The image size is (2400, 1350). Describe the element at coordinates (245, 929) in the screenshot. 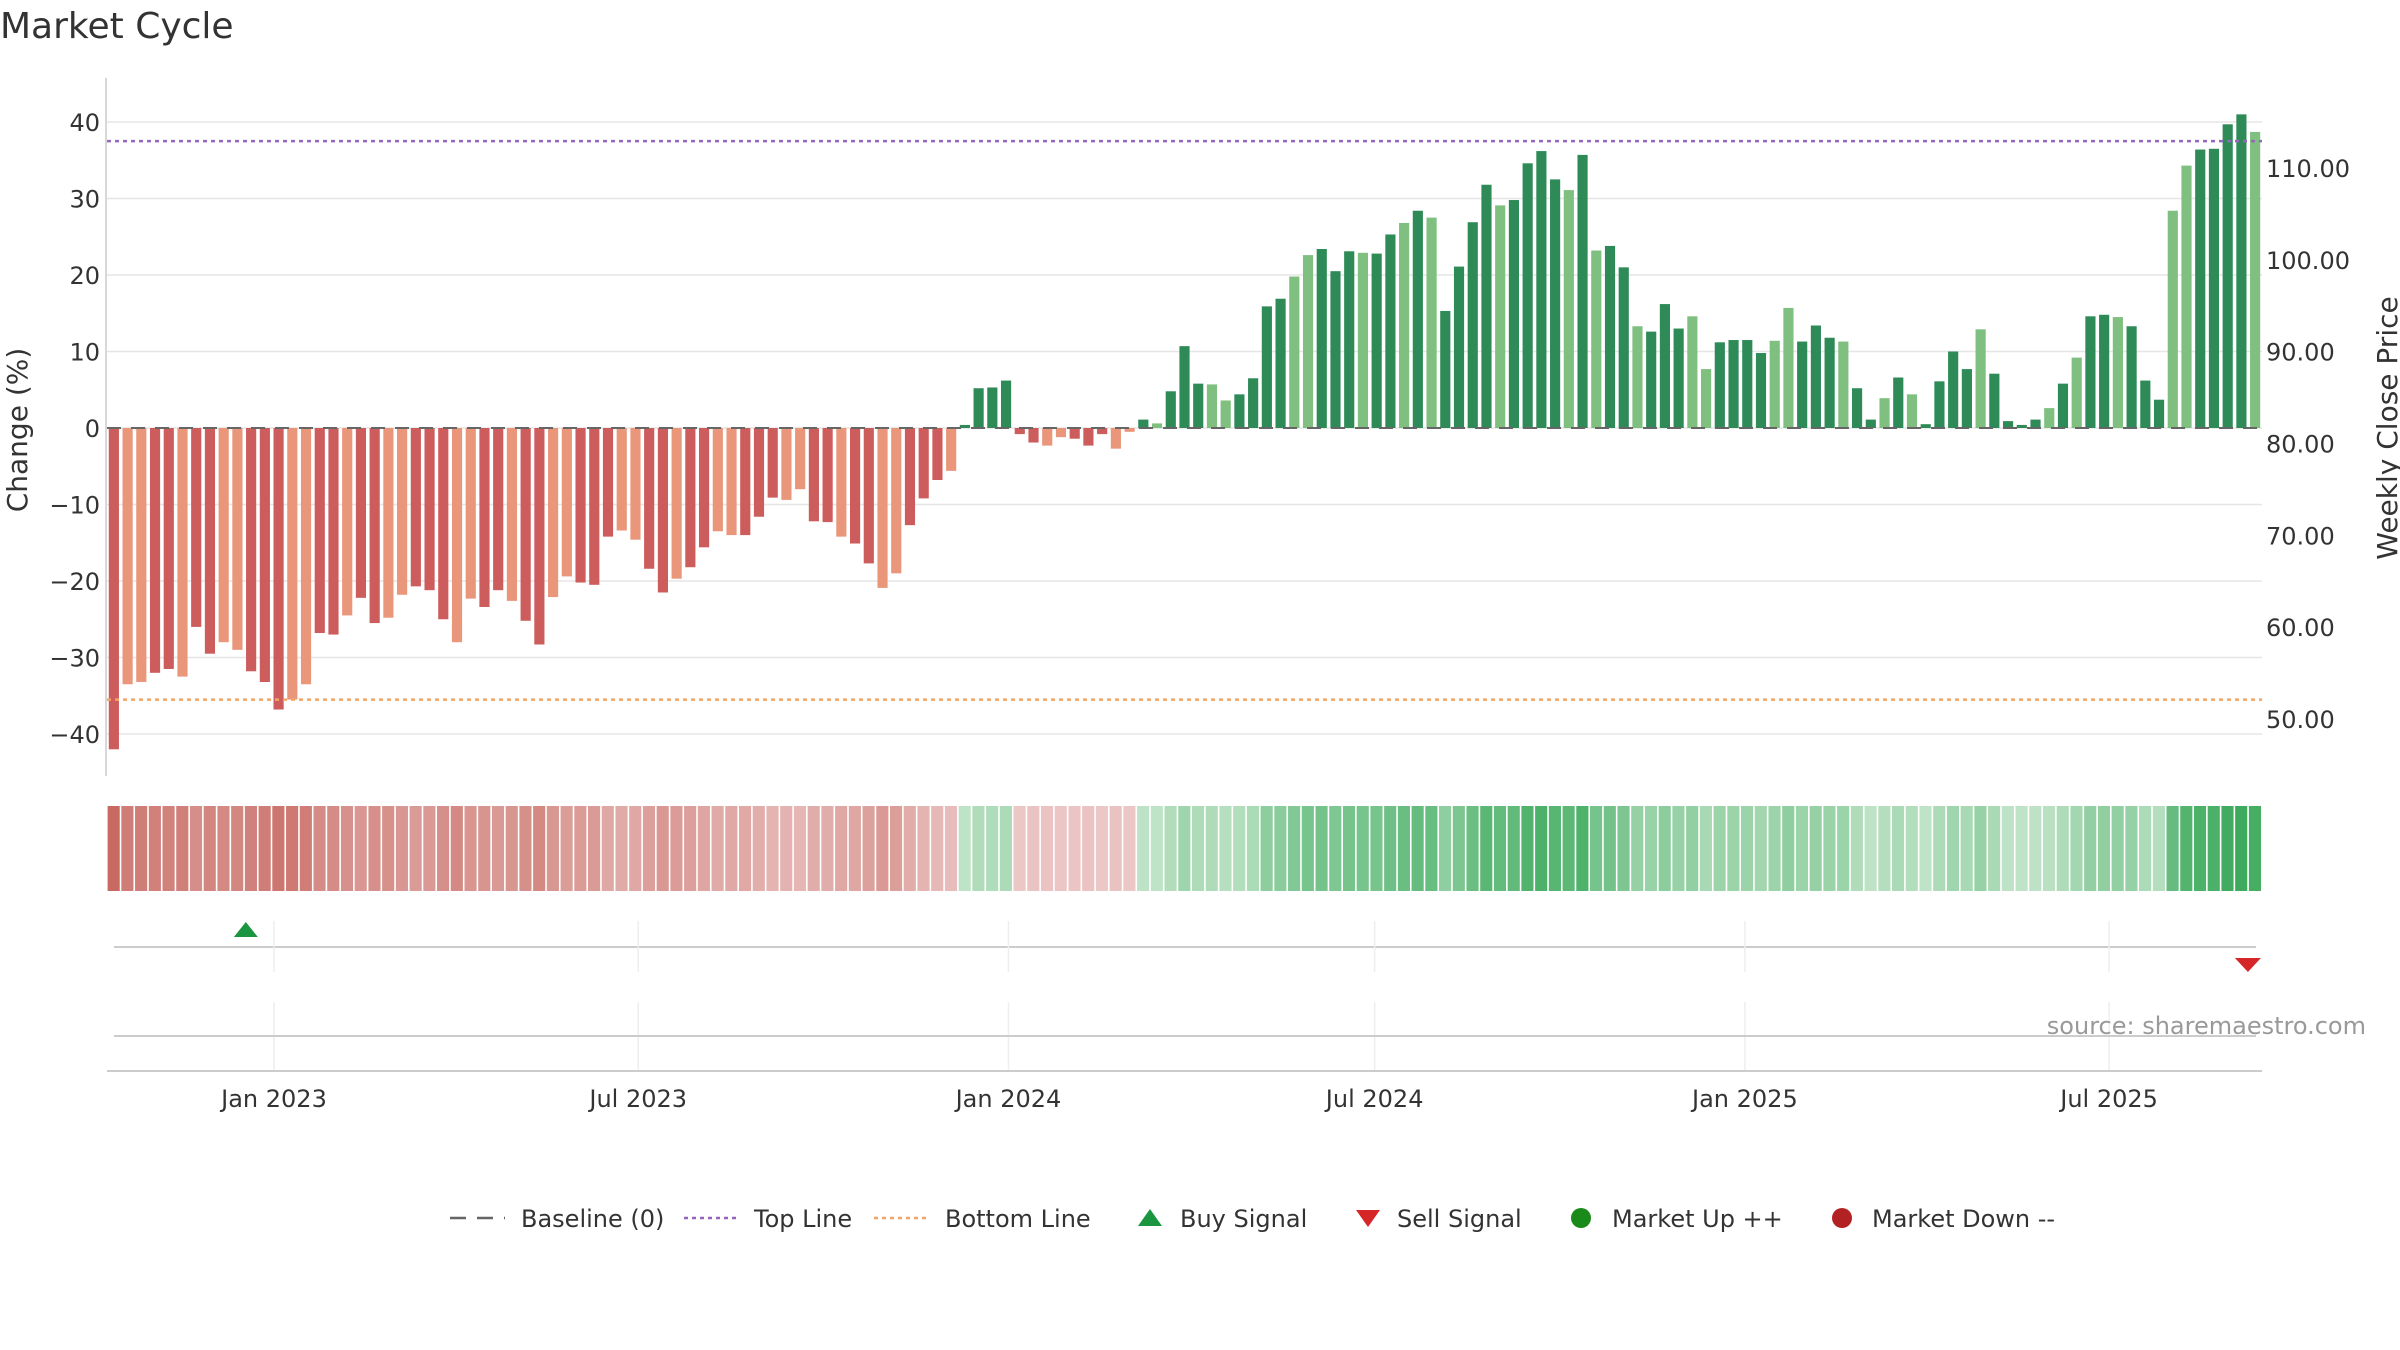

I see `buy-signal-marker` at that location.